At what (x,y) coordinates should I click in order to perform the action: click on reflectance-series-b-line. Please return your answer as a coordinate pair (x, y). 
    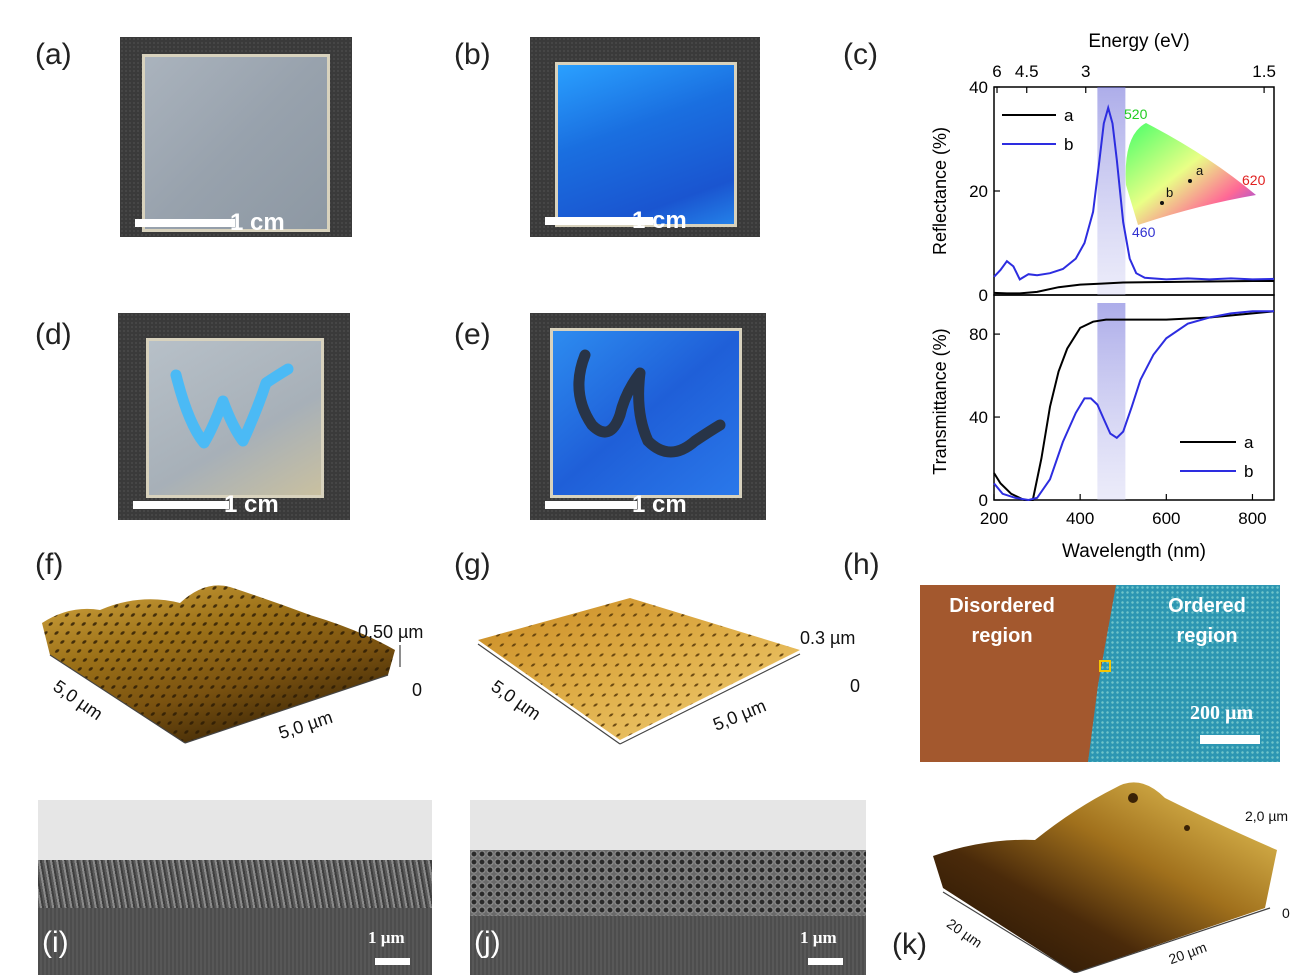
    Looking at the image, I should click on (1134, 192).